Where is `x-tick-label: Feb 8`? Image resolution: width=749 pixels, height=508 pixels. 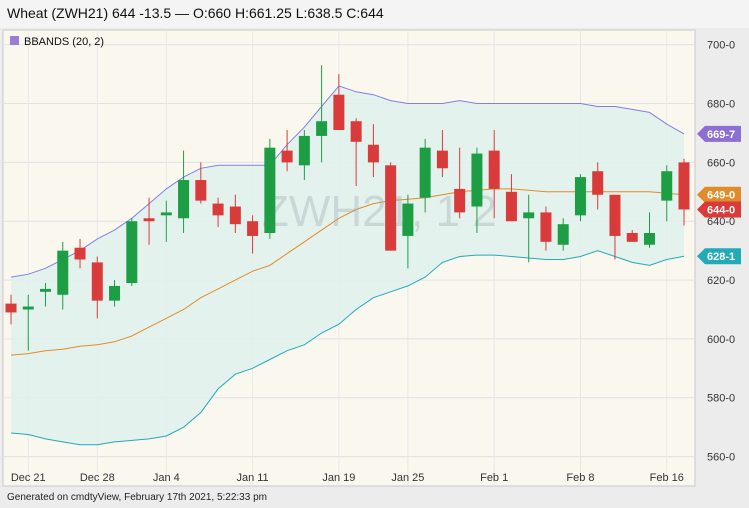 x-tick-label: Feb 8 is located at coordinates (580, 478).